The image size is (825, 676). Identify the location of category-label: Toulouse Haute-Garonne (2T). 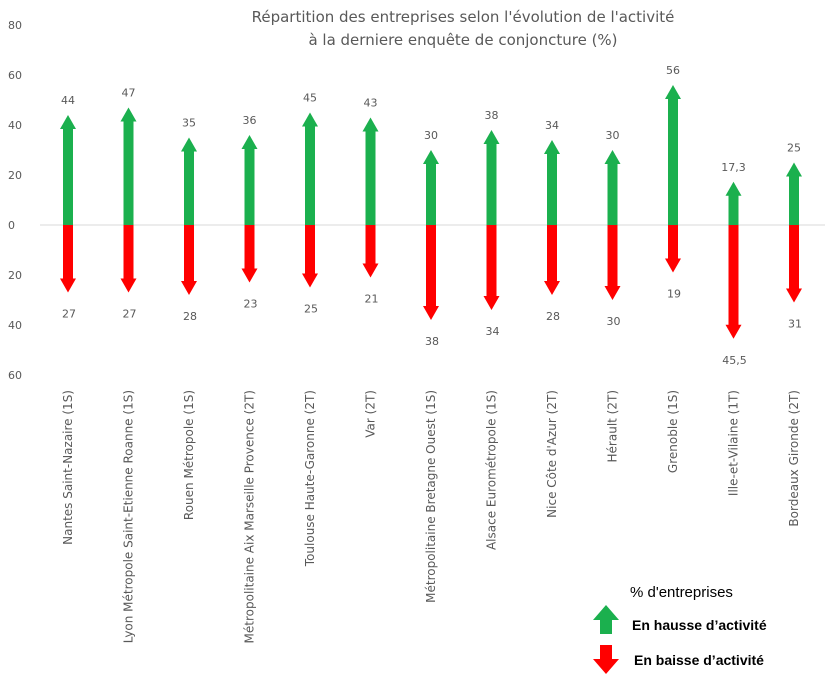
(310, 478).